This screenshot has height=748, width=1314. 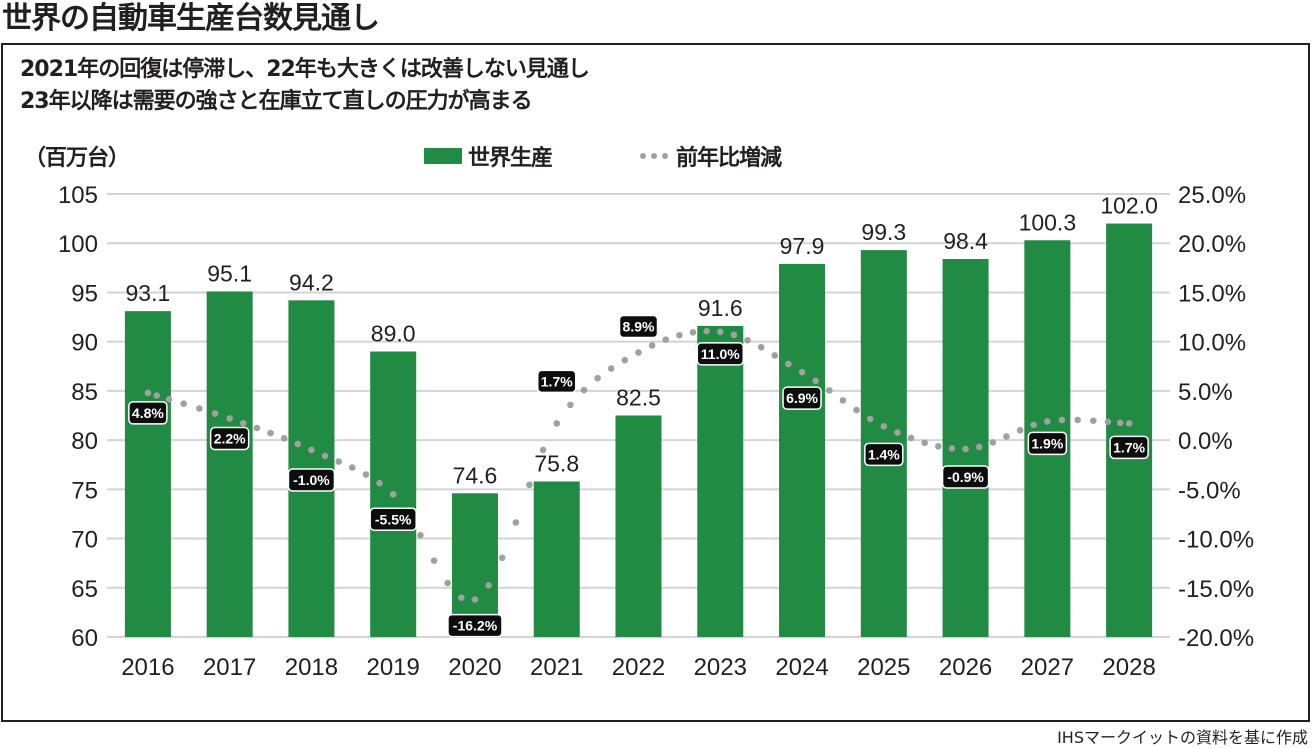 I want to click on x-tick-label: 2023, so click(x=720, y=667).